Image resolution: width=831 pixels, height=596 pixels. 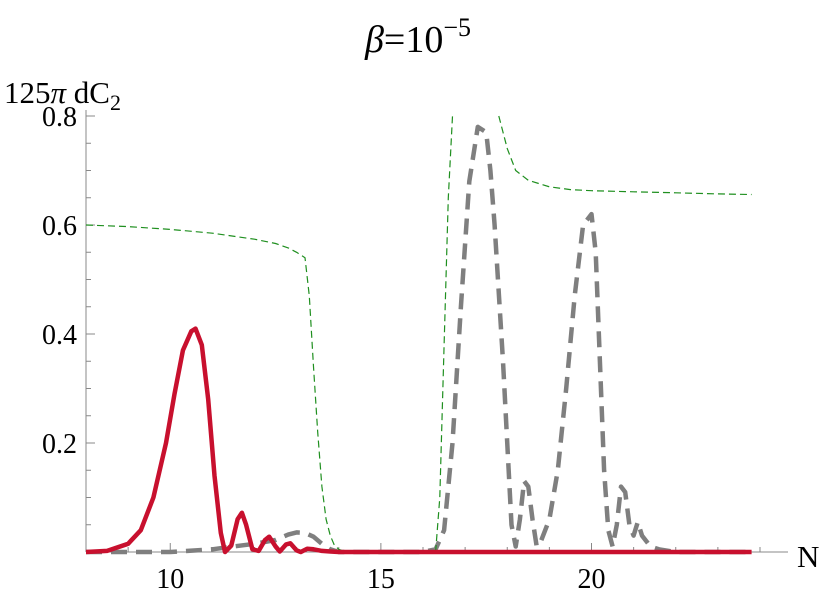 I want to click on y-tick-label: 0.2, so click(x=59, y=444).